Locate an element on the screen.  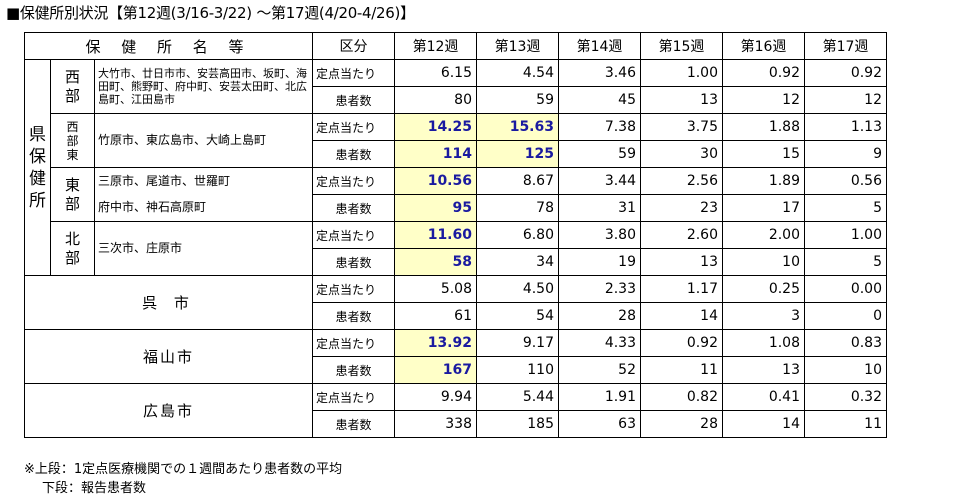
value-cell: 3.44 is located at coordinates (599, 181).